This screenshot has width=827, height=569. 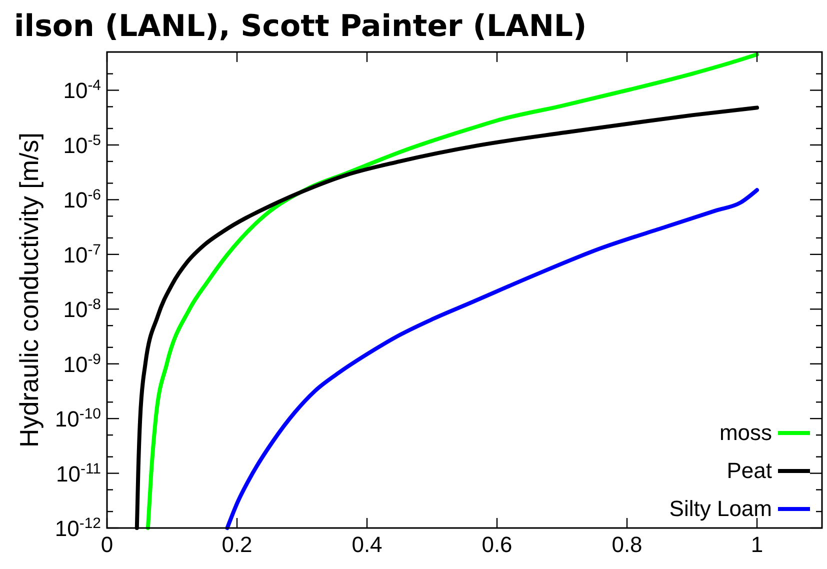 I want to click on x-tick-label: 0.6, so click(x=497, y=544).